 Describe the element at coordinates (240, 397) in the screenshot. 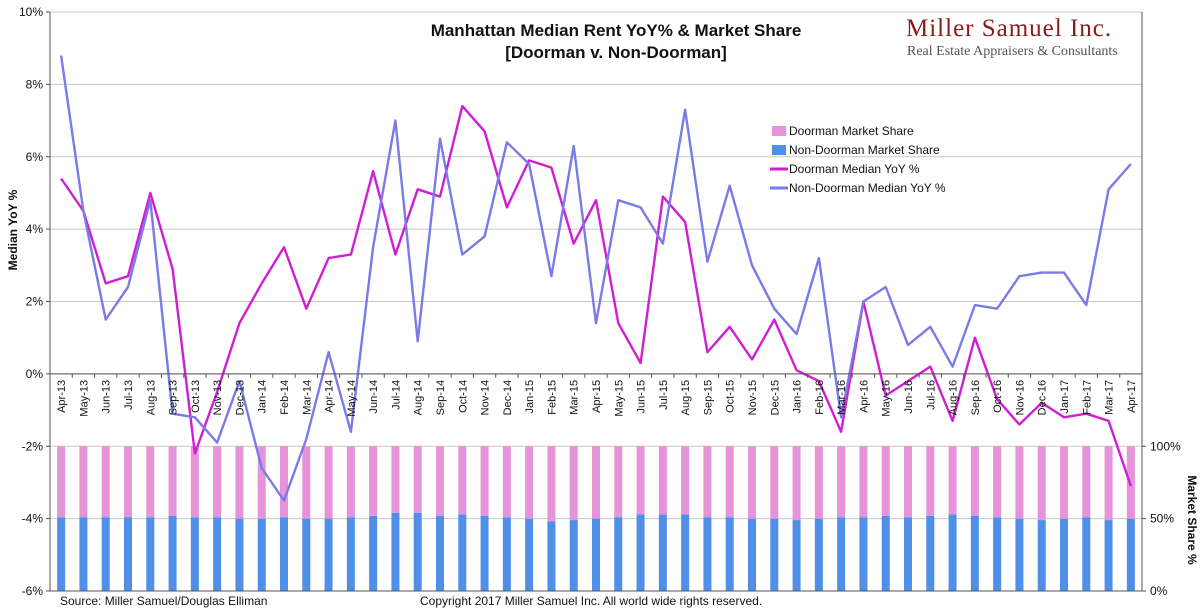

I see `x-tick-label: Dec-13` at that location.